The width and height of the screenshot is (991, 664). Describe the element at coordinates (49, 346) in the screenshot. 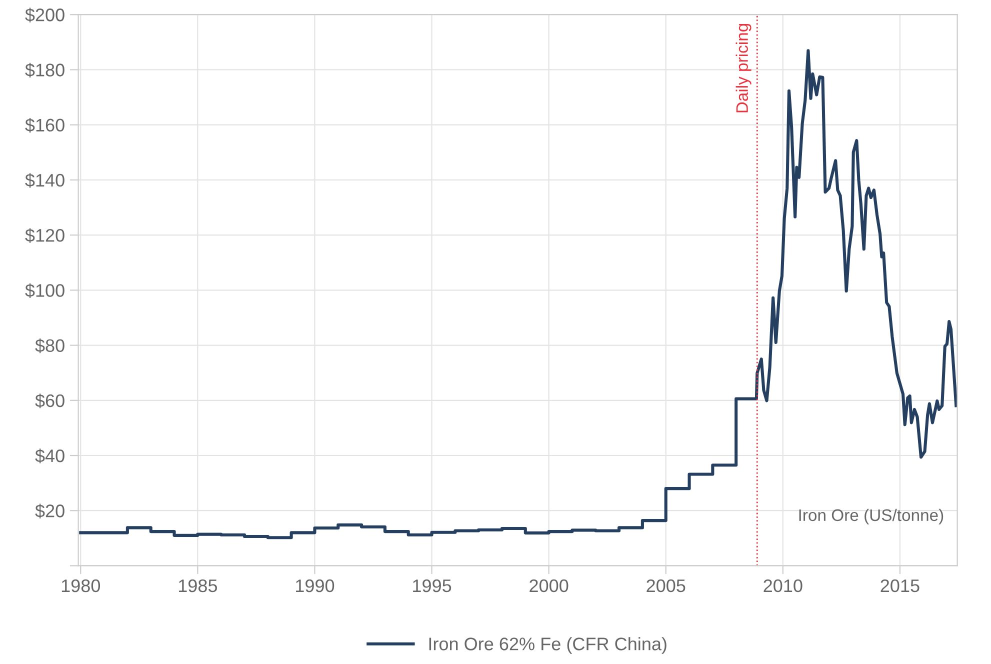

I see `y-tick-label: $80` at that location.